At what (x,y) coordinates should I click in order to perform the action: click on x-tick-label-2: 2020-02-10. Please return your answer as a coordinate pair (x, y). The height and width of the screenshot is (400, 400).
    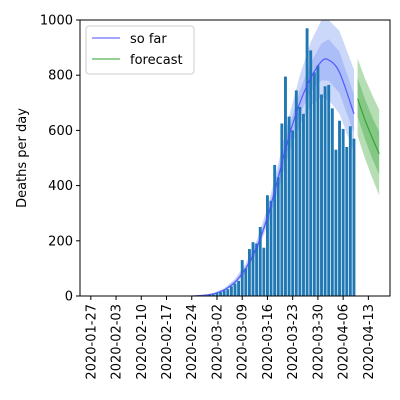
    Looking at the image, I should click on (142, 342).